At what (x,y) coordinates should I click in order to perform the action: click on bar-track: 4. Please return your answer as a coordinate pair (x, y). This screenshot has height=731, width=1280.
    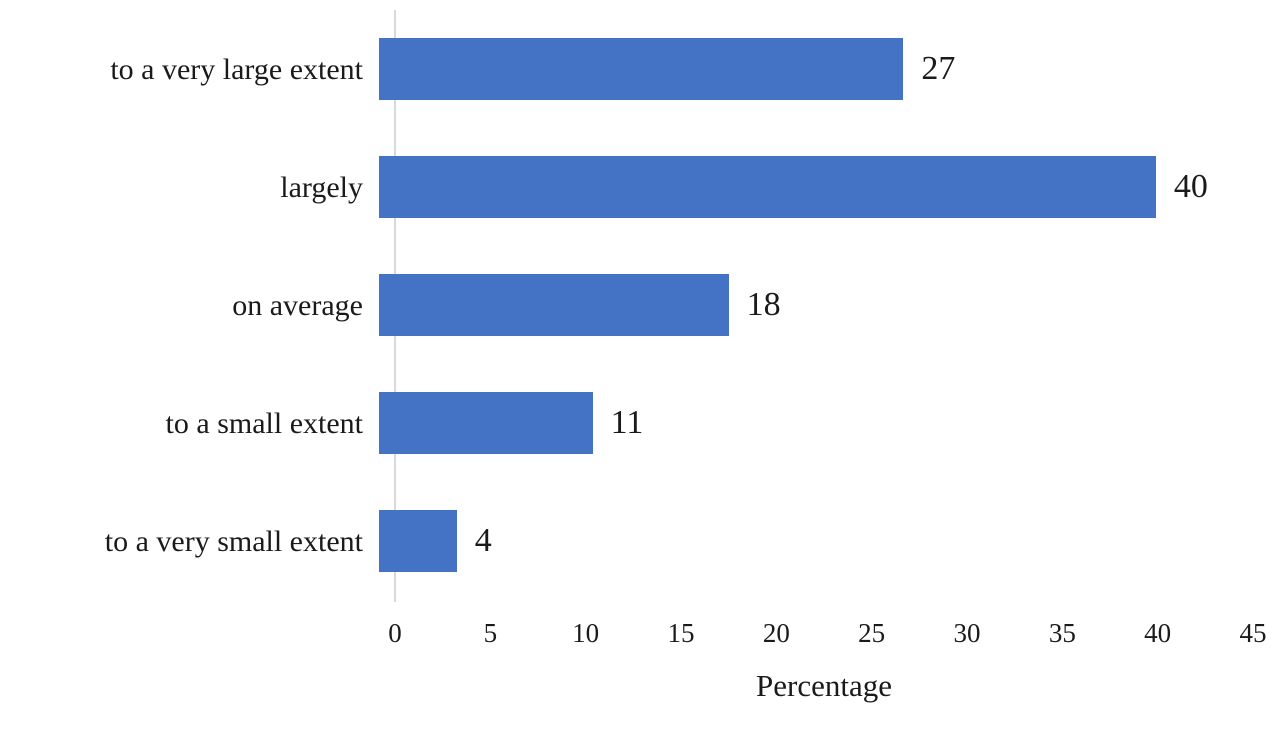
    Looking at the image, I should click on (816, 541).